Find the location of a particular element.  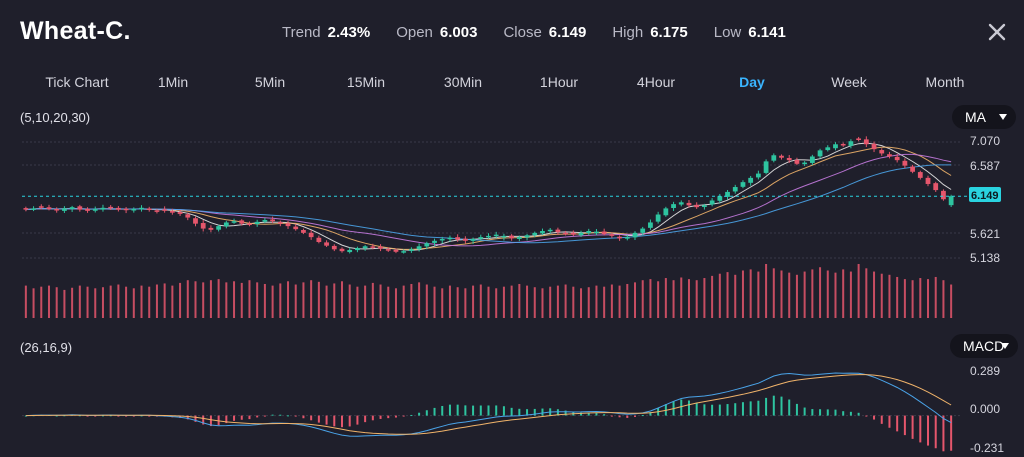

stat-label: Low is located at coordinates (727, 32).